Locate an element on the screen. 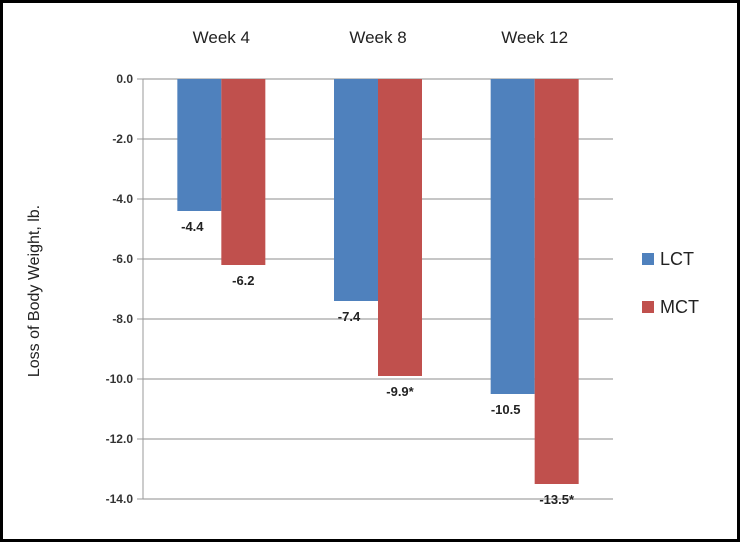 The height and width of the screenshot is (542, 740). y-tick-label: -6.0 is located at coordinates (122, 259).